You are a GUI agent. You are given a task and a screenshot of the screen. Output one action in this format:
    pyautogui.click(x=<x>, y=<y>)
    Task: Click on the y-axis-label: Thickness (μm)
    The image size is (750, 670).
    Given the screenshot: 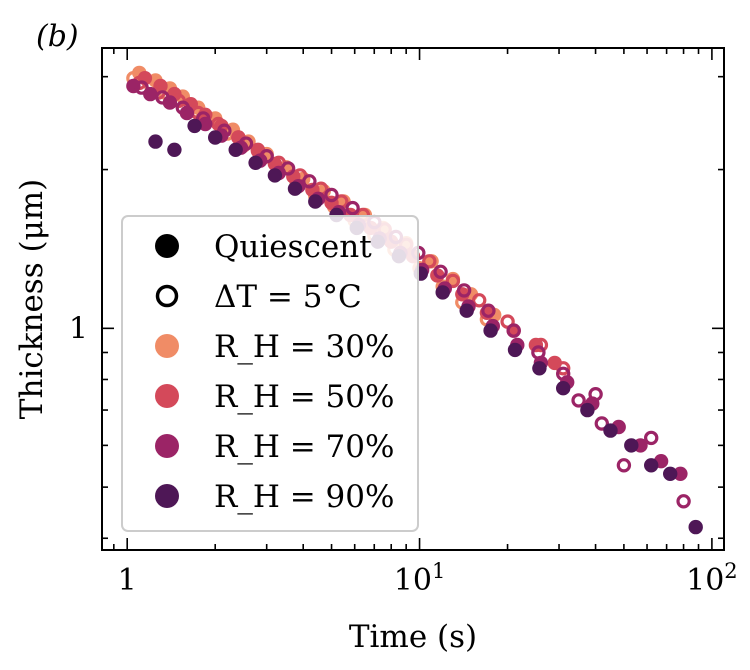 What is the action you would take?
    pyautogui.click(x=32, y=299)
    